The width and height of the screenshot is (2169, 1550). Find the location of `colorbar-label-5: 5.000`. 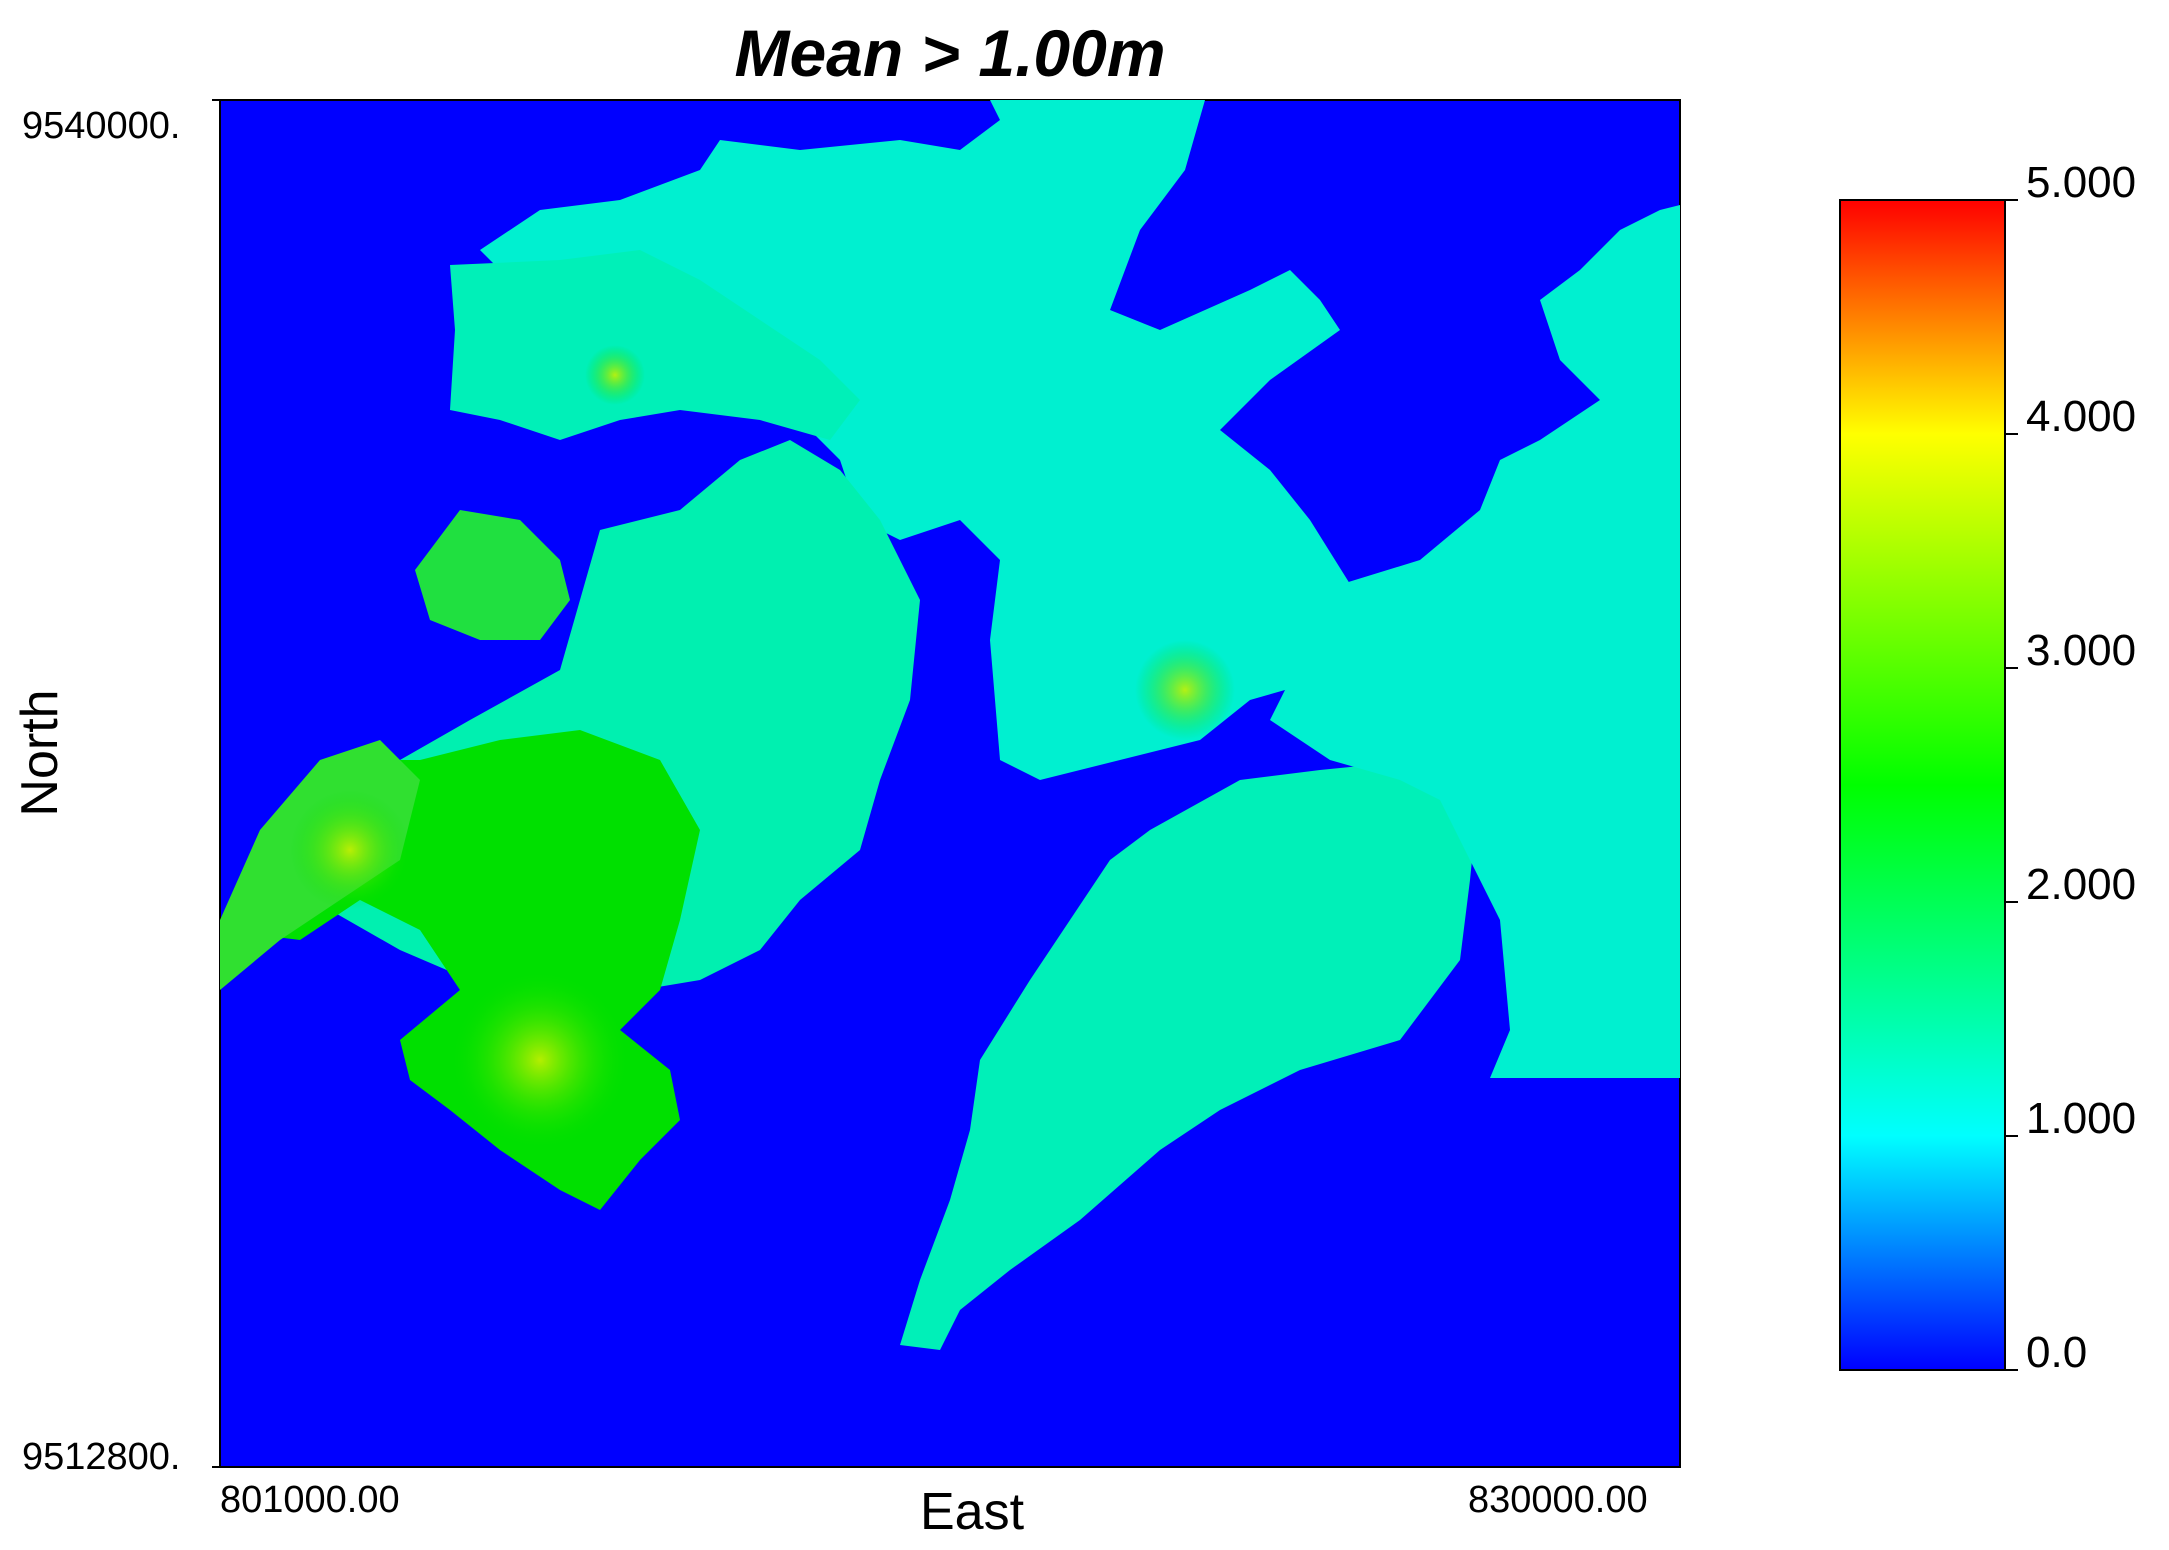

colorbar-label-5: 5.000 is located at coordinates (2081, 182).